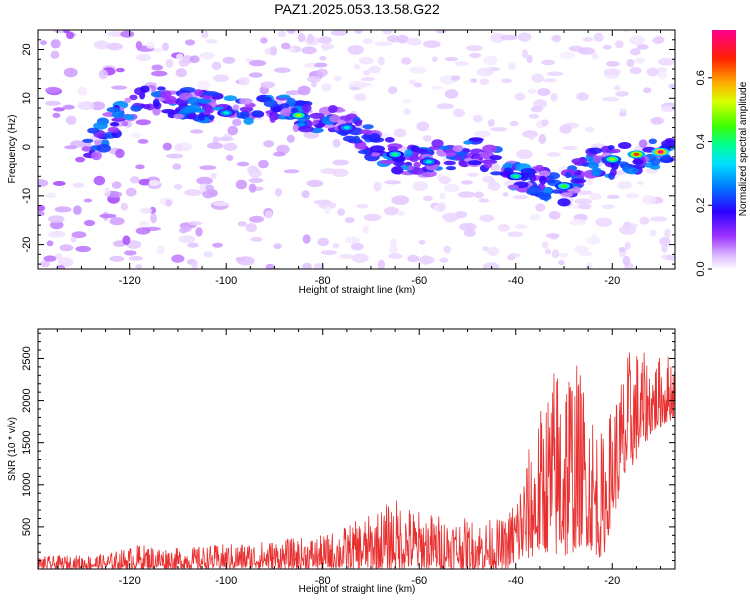 Image resolution: width=750 pixels, height=600 pixels. I want to click on snr-x-axis-label: Height of straight line (km), so click(357, 589).